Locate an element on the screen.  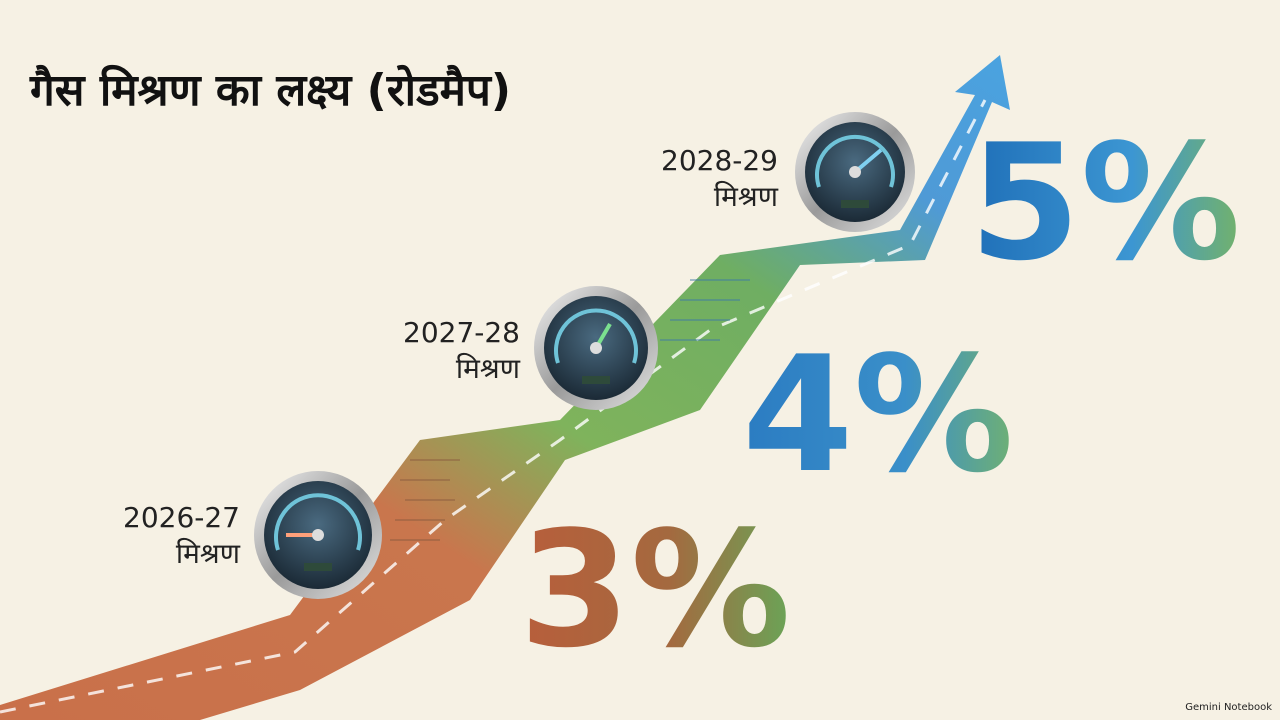
watermark: Gemini Notebook is located at coordinates (1228, 707).